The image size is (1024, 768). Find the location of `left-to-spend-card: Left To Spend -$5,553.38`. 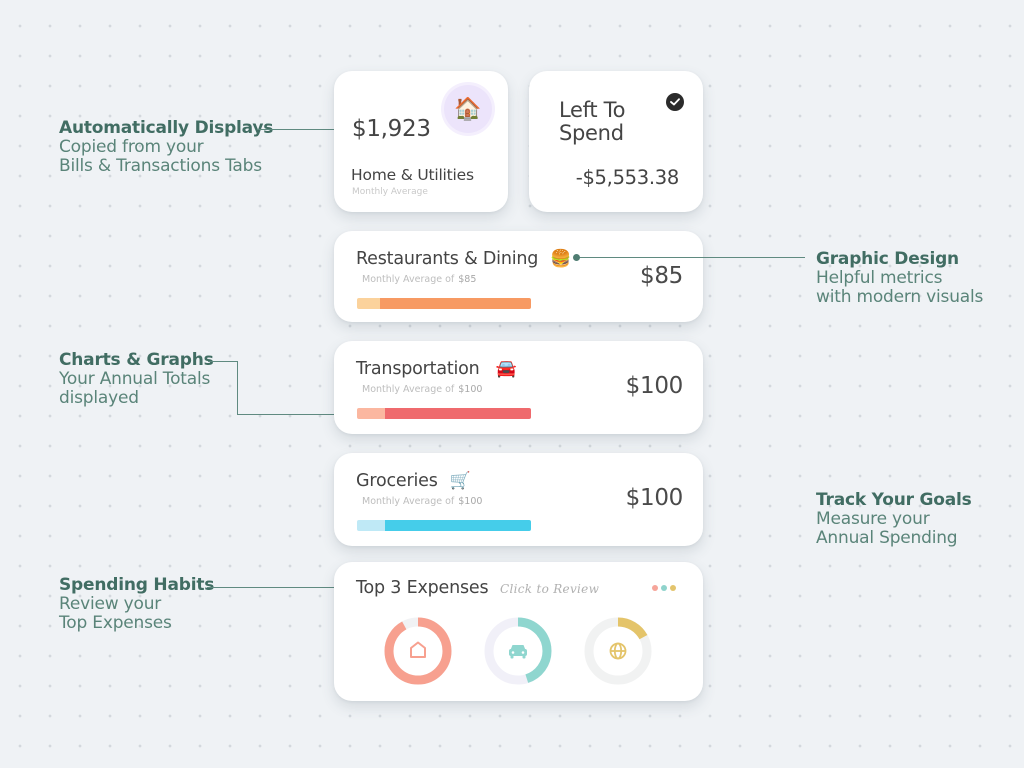

left-to-spend-card: Left To Spend -$5,553.38 is located at coordinates (616, 141).